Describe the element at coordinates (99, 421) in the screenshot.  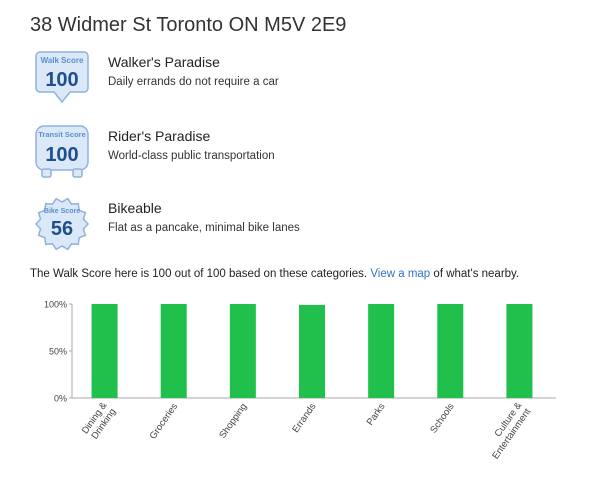
I see `x-tick-label: Dining &Drinking` at that location.